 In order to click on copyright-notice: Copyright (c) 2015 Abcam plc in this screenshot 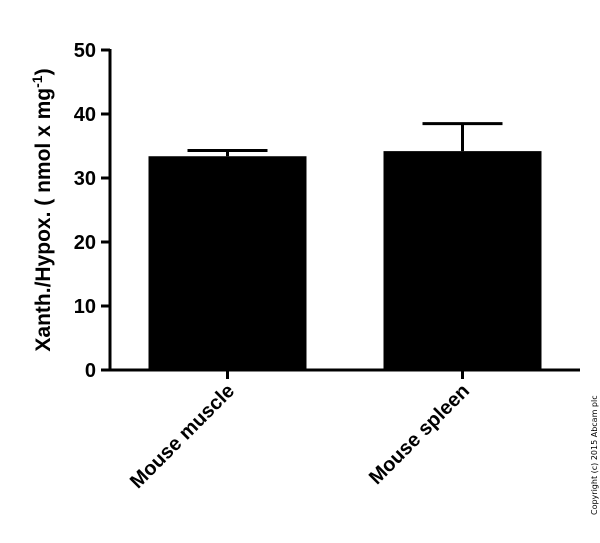, I will do `click(594, 455)`.